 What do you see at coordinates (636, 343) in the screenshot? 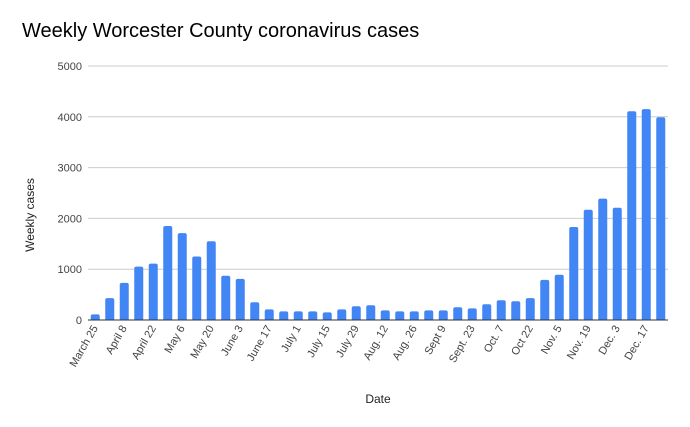
I see `x-tick-label: Dec. 17` at bounding box center [636, 343].